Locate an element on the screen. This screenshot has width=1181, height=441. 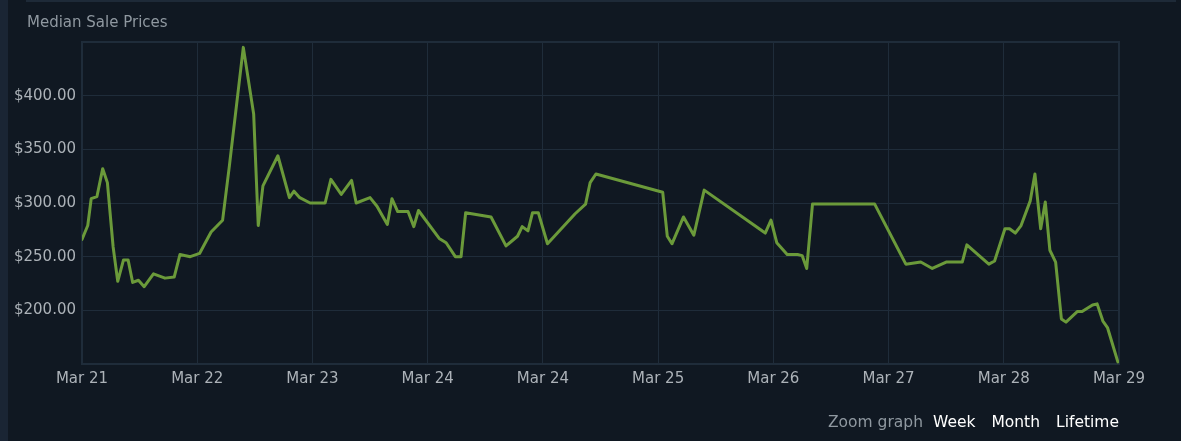
x-tick-label: Mar 25 is located at coordinates (658, 377).